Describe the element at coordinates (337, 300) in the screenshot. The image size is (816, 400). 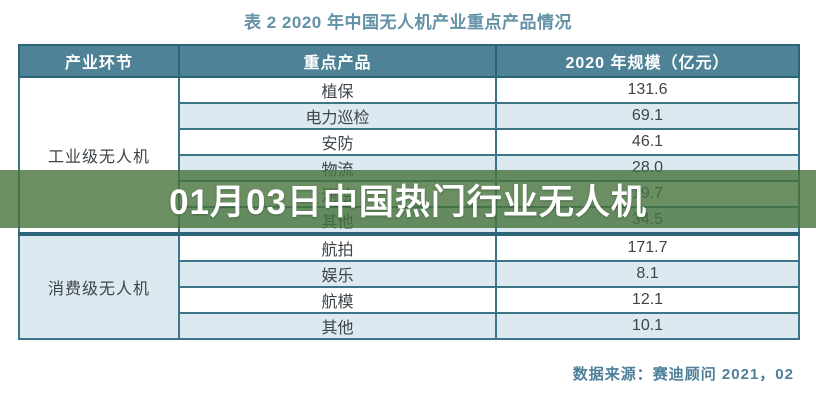
I see `product-cell: 航模` at that location.